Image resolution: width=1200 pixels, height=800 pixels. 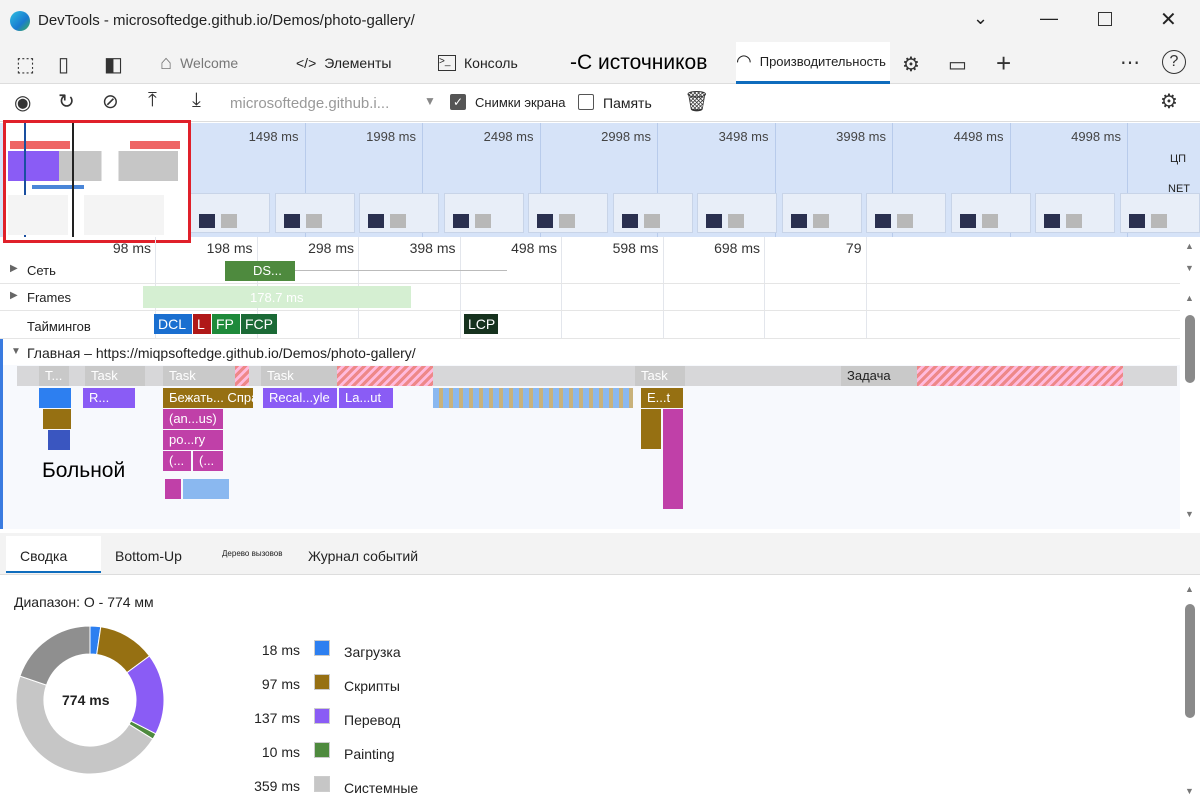 What do you see at coordinates (697, 102) in the screenshot?
I see `trash-icon: 🗑` at bounding box center [697, 102].